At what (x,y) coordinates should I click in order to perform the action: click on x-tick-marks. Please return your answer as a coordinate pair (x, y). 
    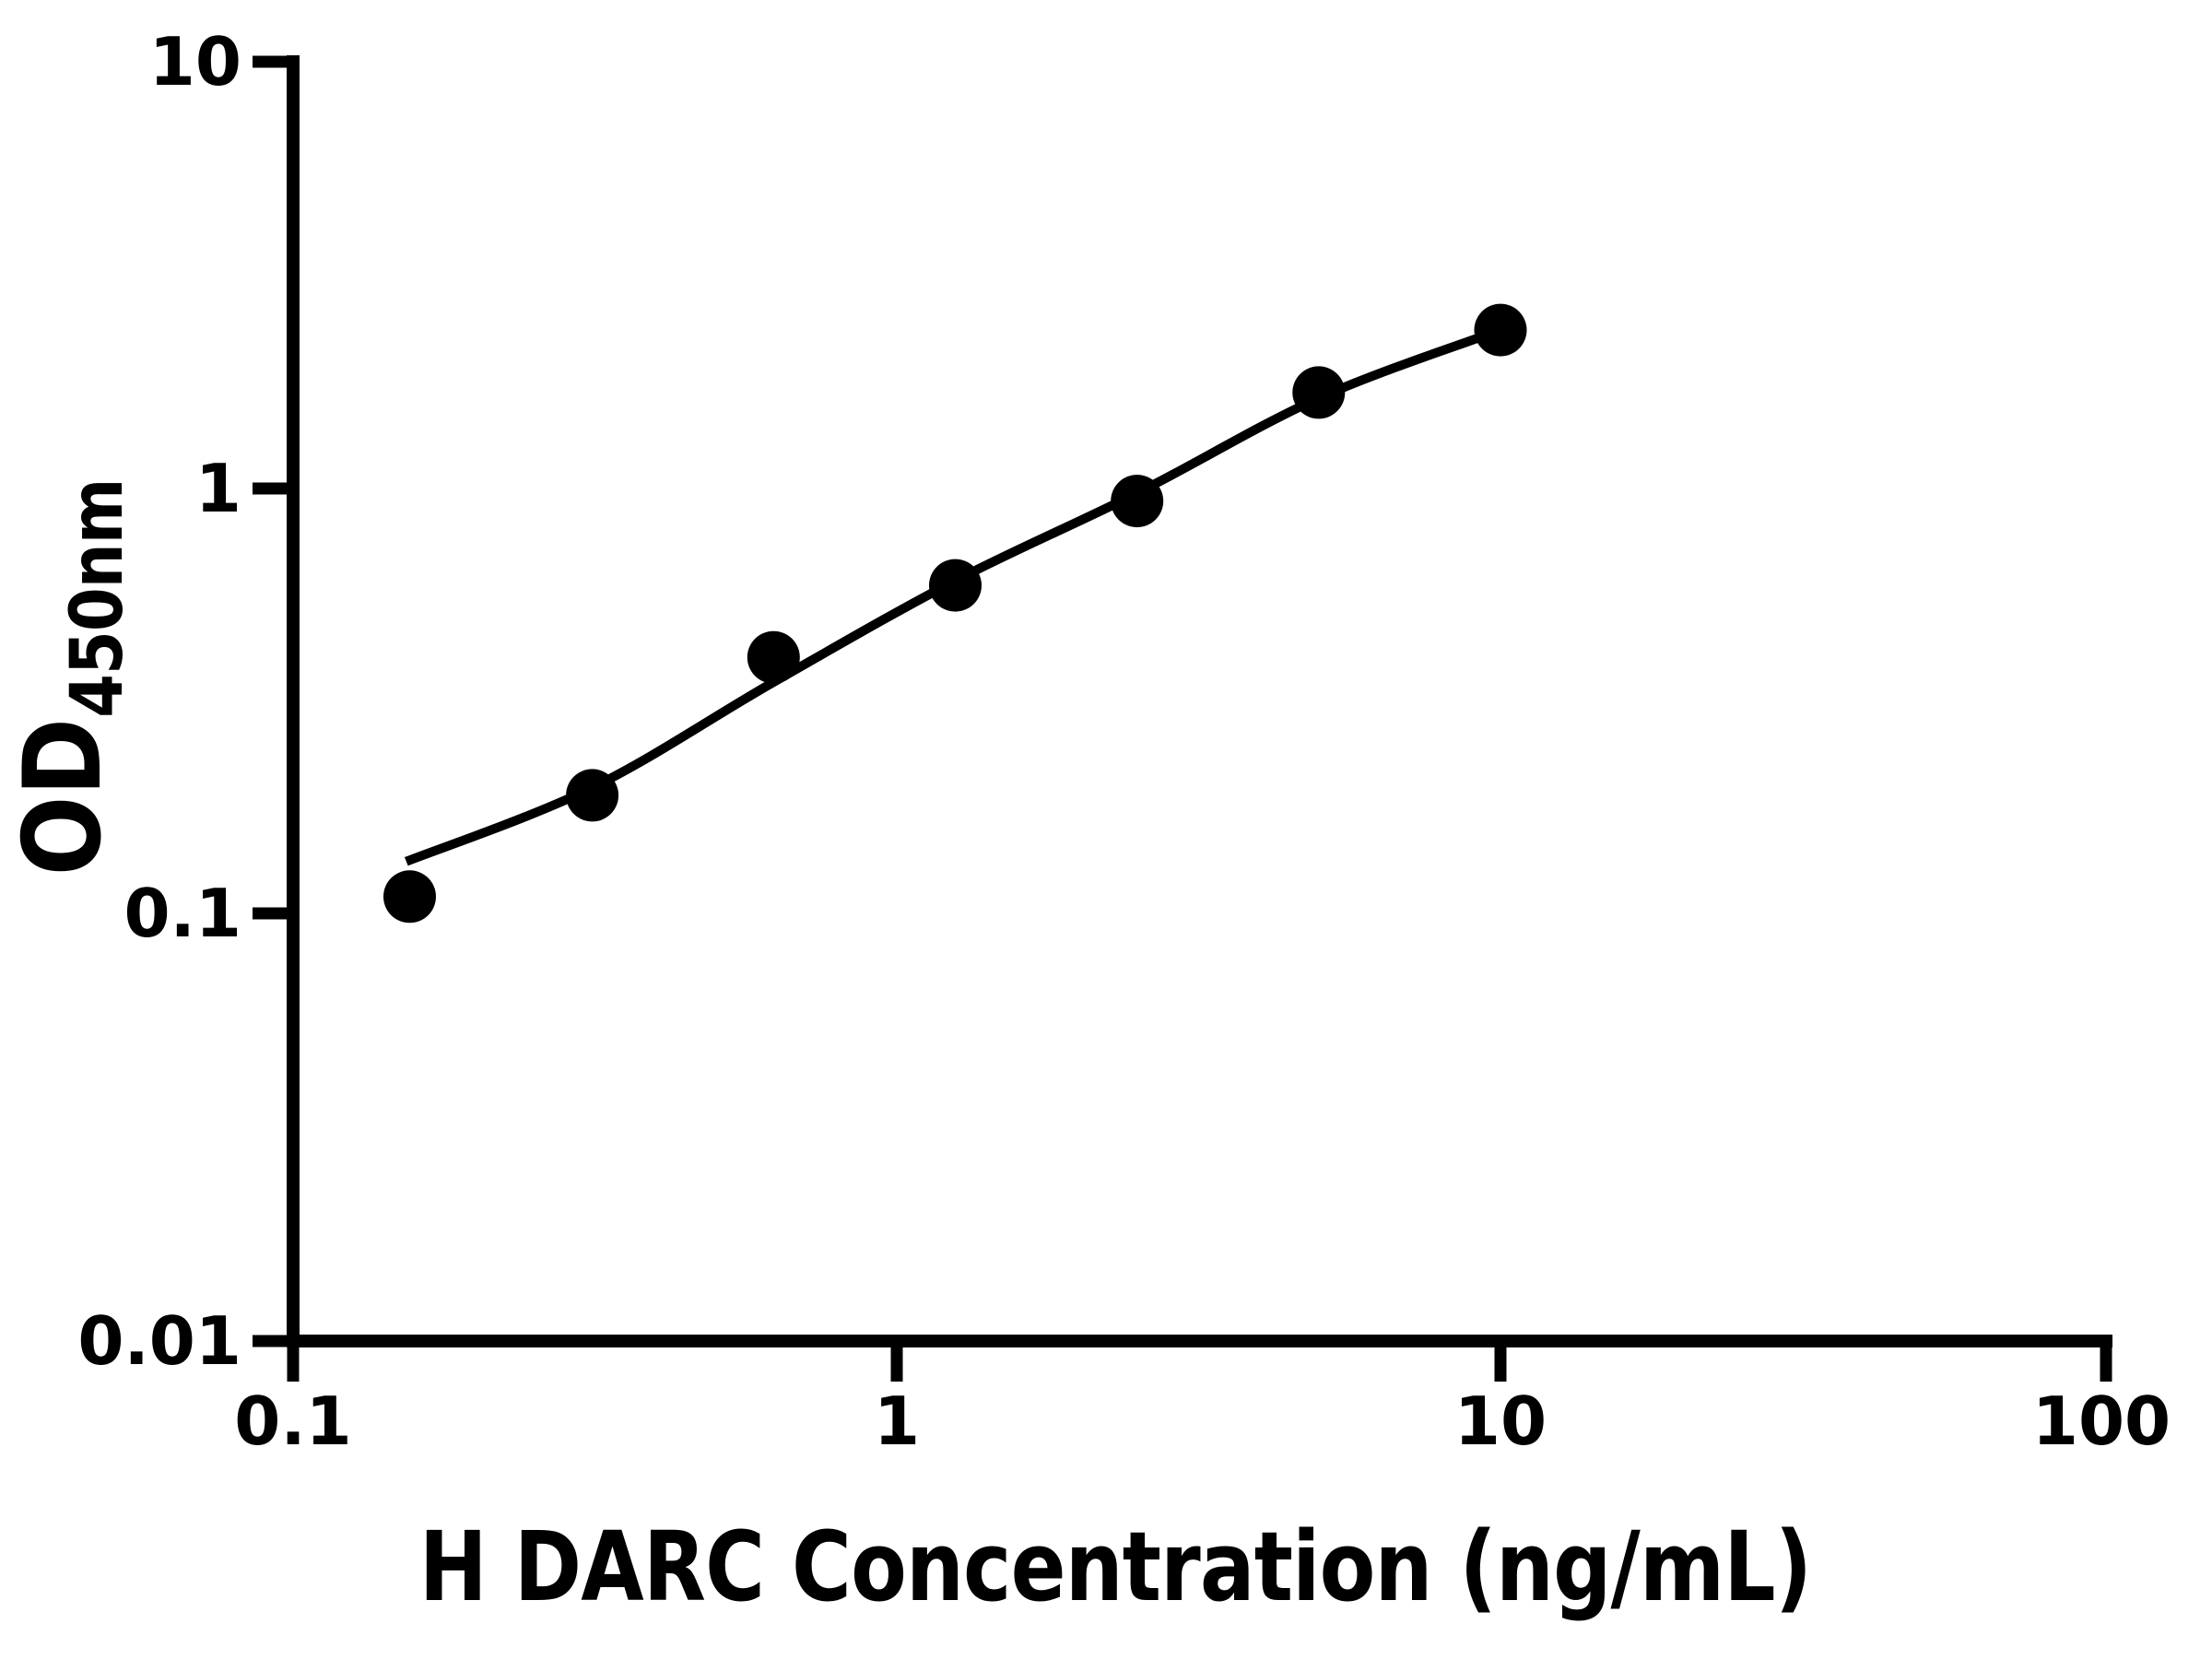
    Looking at the image, I should click on (1199, 1361).